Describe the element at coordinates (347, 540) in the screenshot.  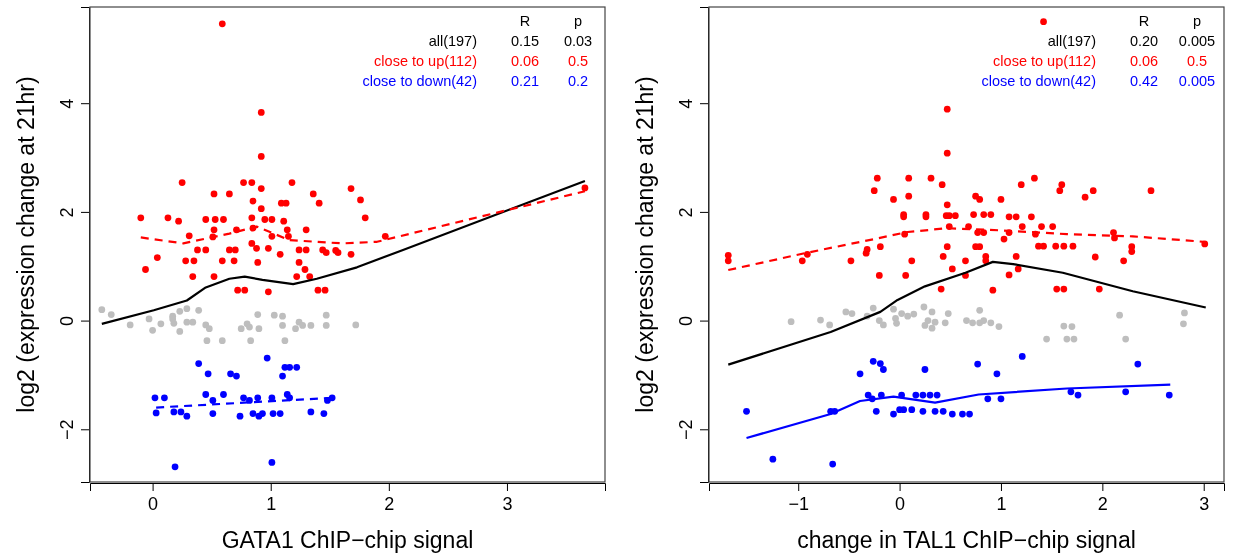
I see `x-axis-title: GATA1 ChIP−chip signal` at that location.